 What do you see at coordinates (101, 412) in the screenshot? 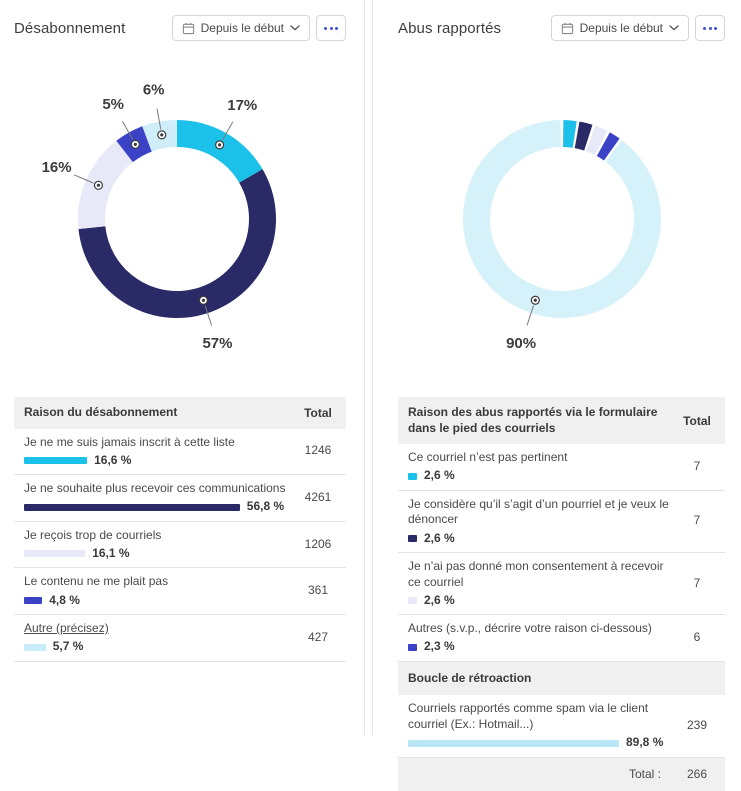
I see `table-header-label: Raison du désabonnement` at bounding box center [101, 412].